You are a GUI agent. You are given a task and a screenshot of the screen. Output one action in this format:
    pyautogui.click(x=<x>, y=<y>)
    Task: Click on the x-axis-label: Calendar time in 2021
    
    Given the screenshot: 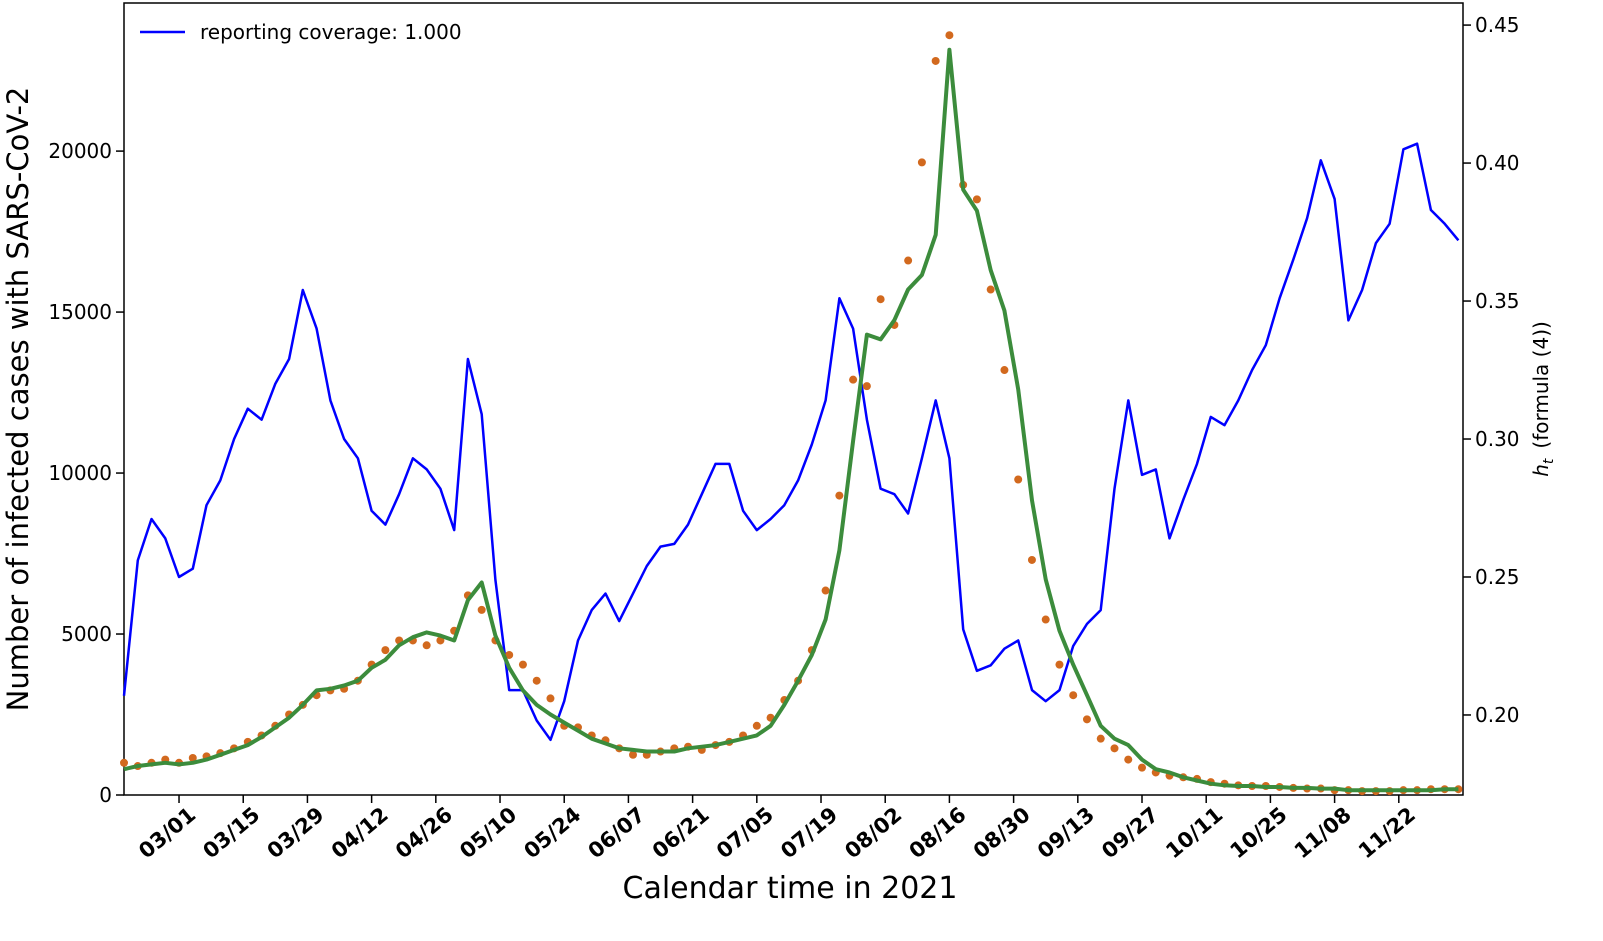 What is the action you would take?
    pyautogui.click(x=790, y=888)
    